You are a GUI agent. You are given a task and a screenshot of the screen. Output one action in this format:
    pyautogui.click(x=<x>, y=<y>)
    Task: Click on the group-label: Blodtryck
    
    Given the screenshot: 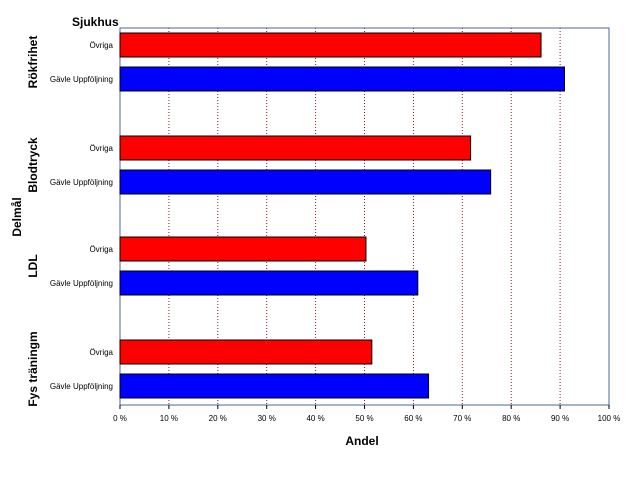 What is the action you would take?
    pyautogui.click(x=33, y=165)
    